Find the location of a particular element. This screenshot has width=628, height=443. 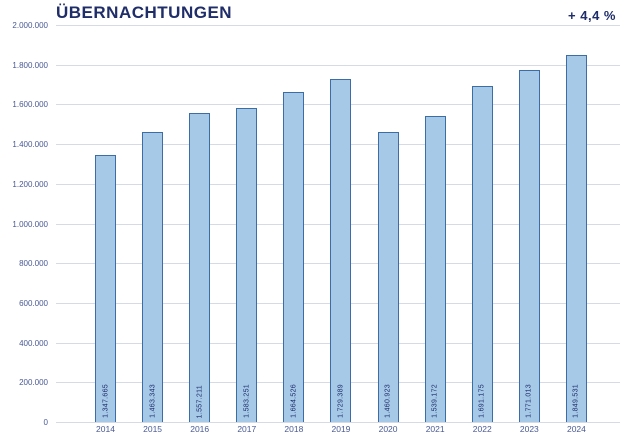

y-tick-label: 400.000 is located at coordinates (33, 343).